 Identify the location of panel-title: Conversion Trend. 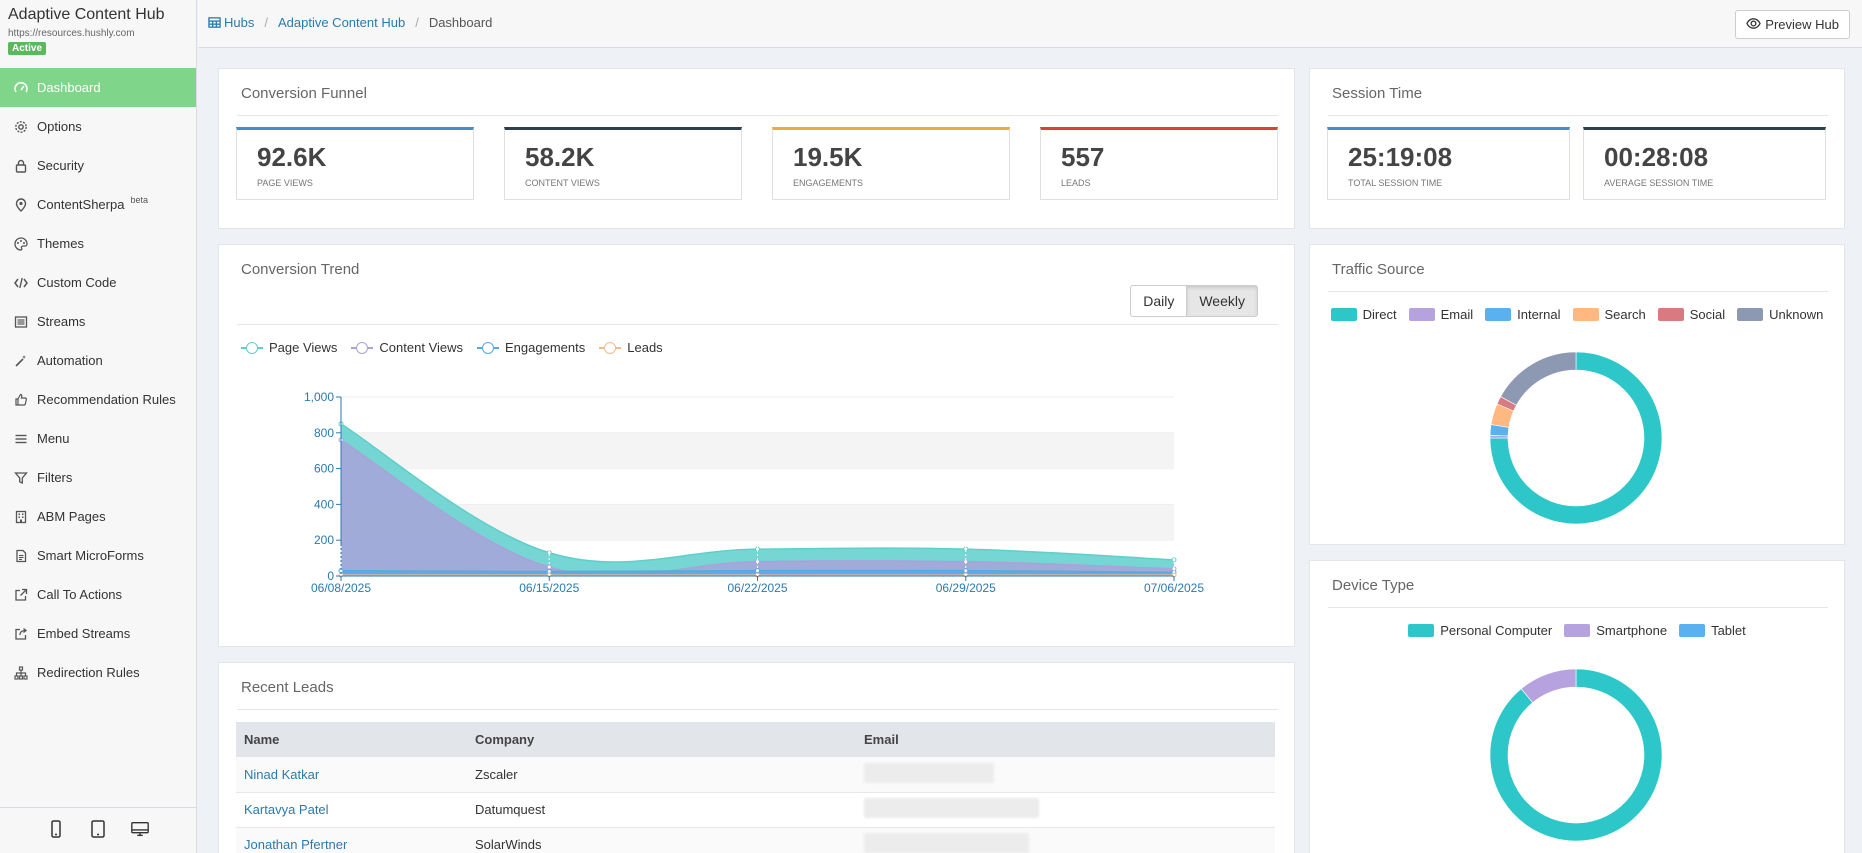
(300, 269).